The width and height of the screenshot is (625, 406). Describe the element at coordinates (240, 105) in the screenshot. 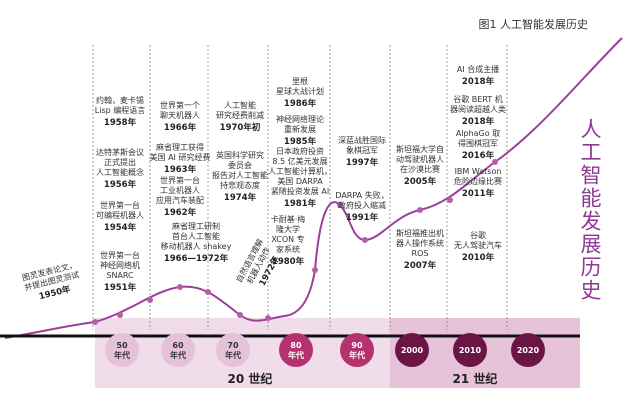

I see `event-text: 人工智能` at that location.